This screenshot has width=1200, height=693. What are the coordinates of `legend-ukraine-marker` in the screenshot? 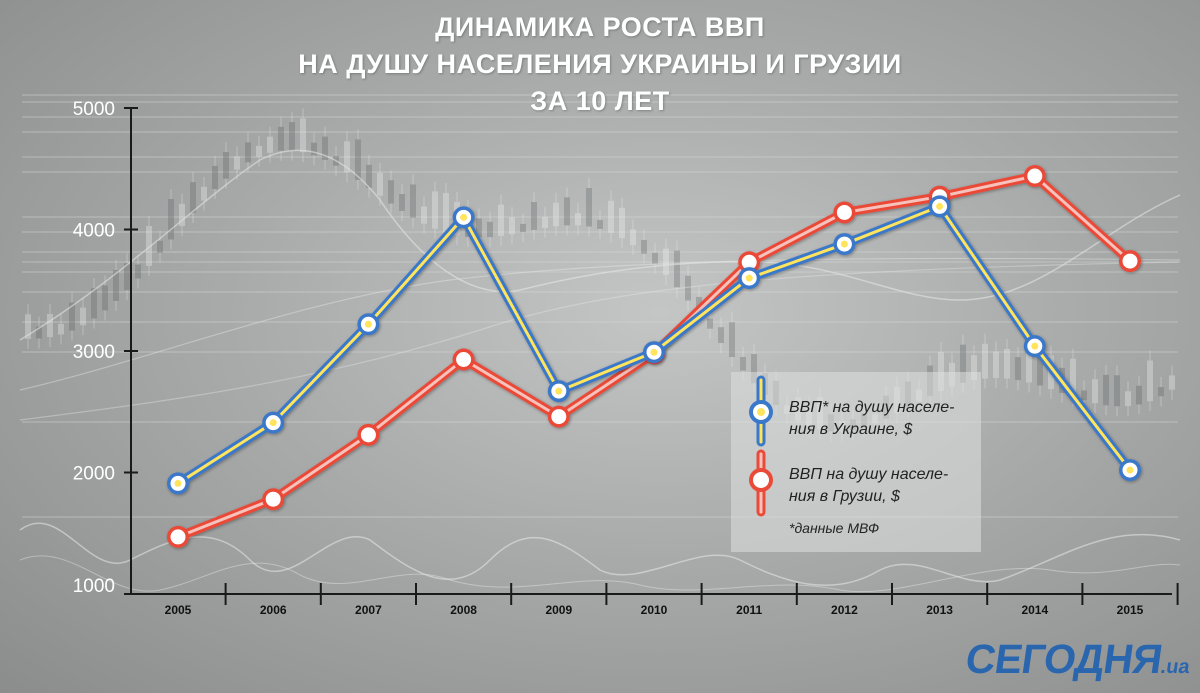 It's located at (761, 411).